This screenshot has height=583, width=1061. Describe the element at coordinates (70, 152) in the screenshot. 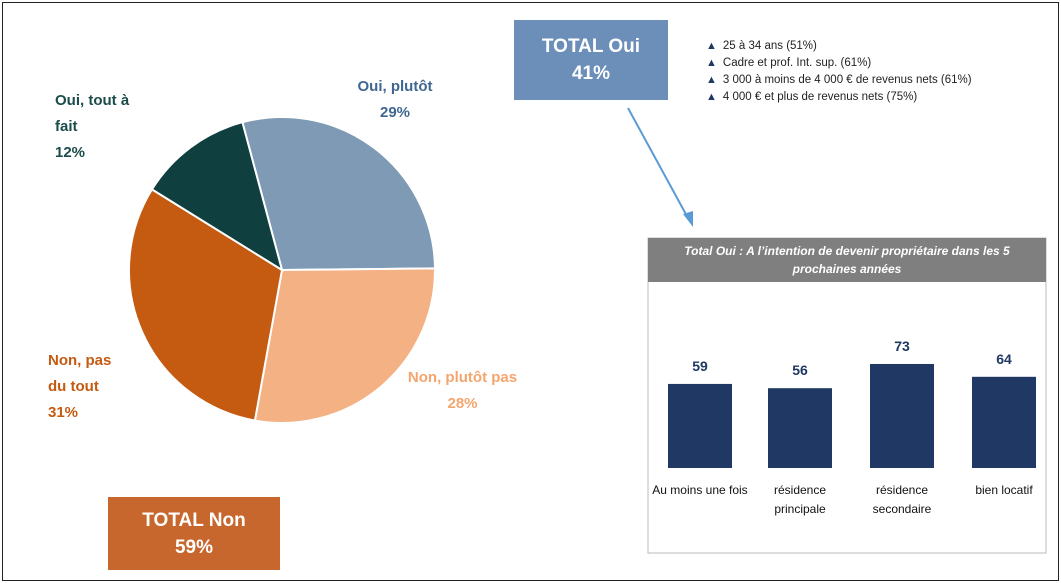

I see `pie-value-label: 12%` at that location.